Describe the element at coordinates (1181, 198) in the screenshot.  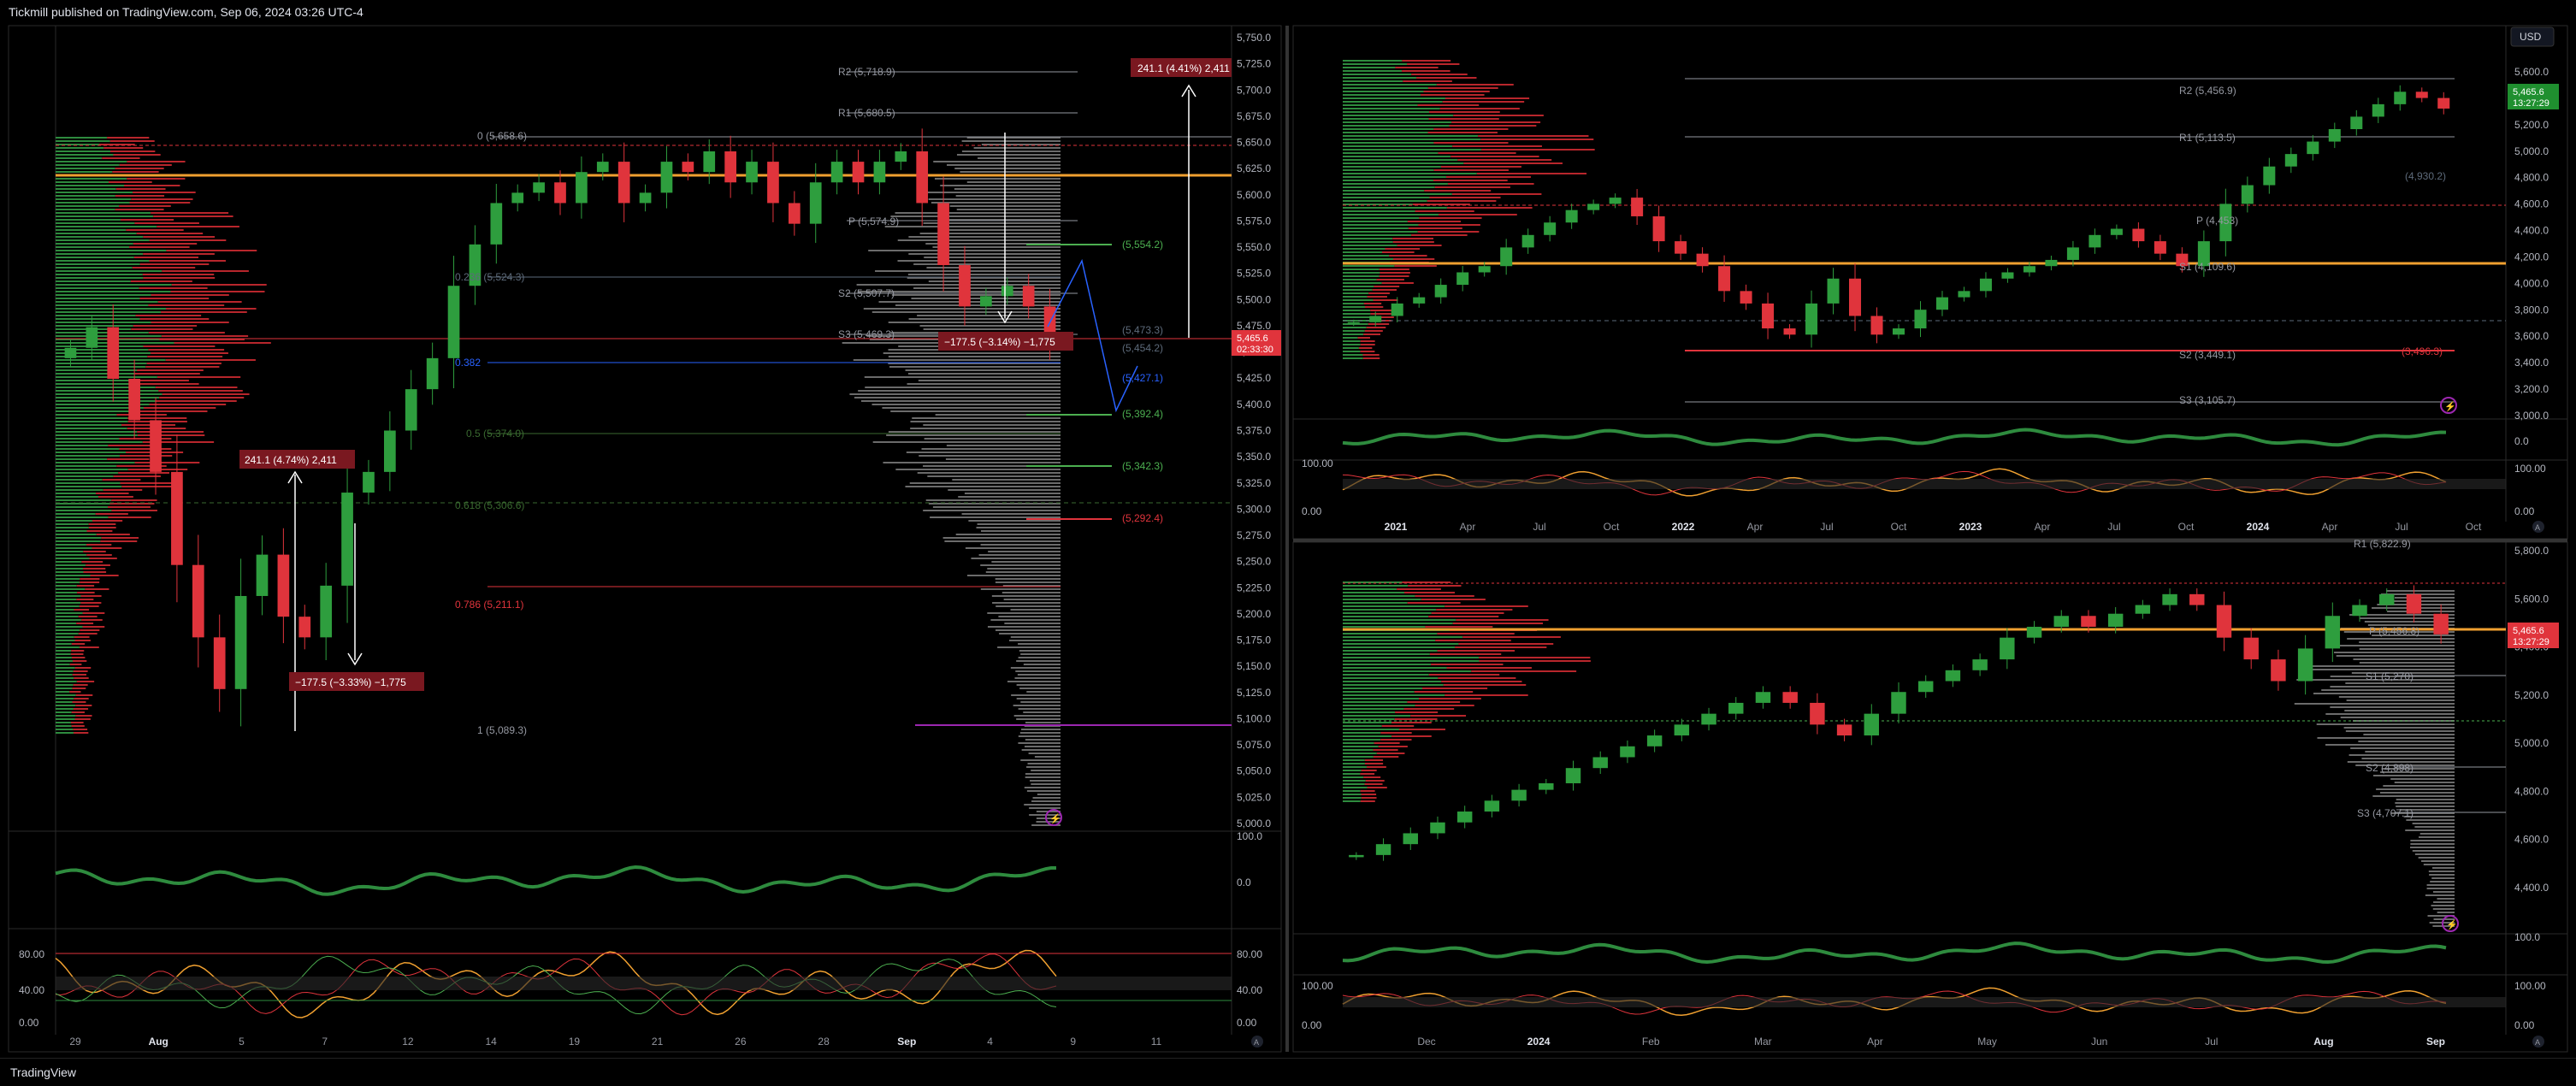
I see `measure-up-large: 241.1 (4.41%) 2,411` at that location.